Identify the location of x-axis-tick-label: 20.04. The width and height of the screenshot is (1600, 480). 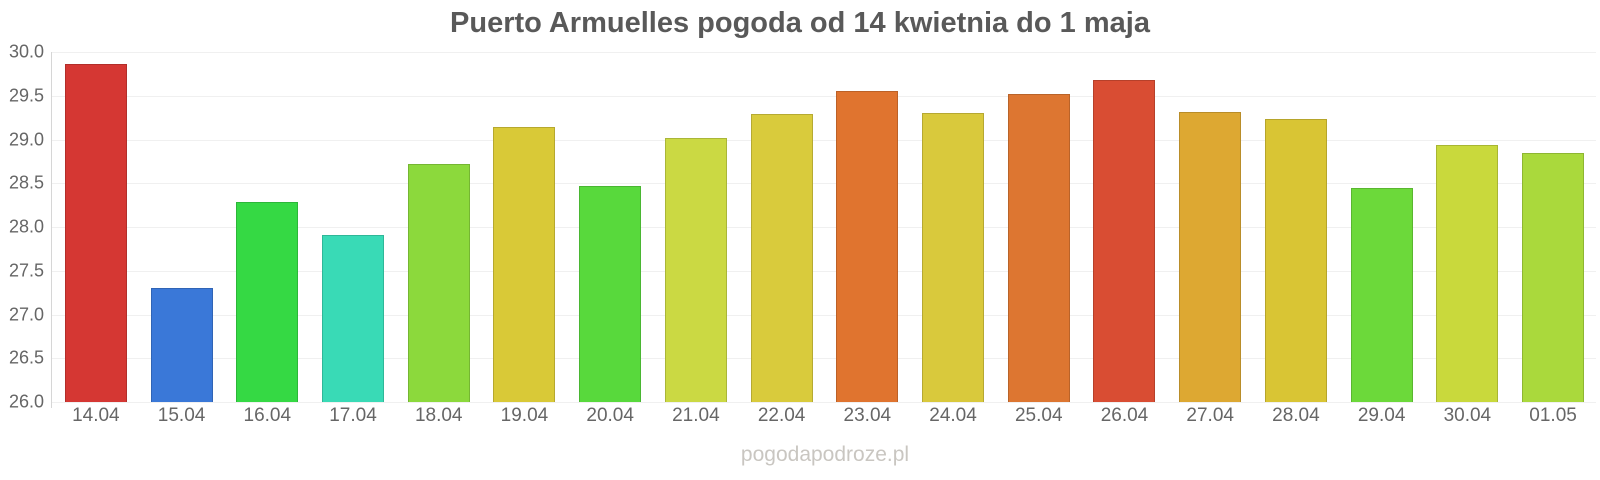
(610, 415).